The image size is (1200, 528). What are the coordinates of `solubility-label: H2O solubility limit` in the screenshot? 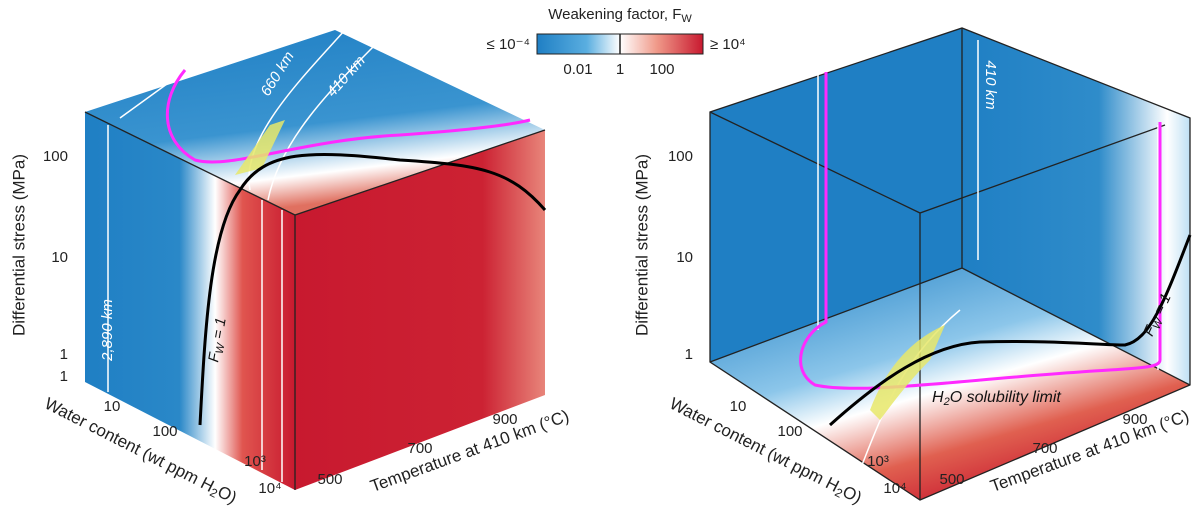 It's located at (996, 398).